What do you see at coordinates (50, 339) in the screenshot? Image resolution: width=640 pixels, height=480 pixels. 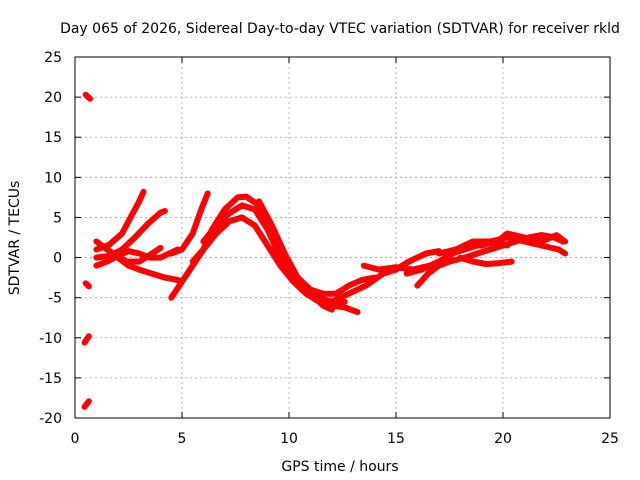 I see `y-tick-label: -10` at bounding box center [50, 339].